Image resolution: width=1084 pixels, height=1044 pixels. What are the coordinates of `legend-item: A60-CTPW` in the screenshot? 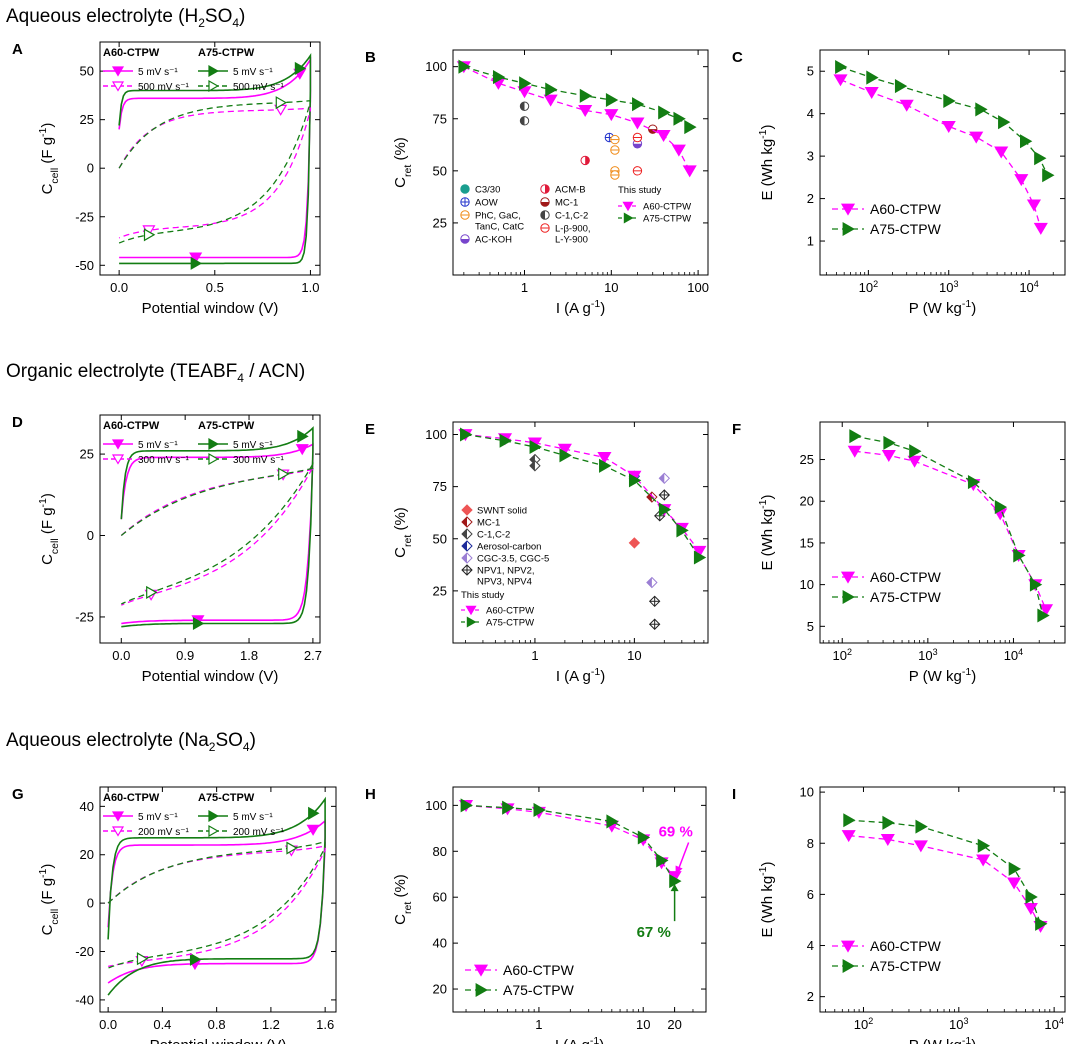 It's located at (887, 577).